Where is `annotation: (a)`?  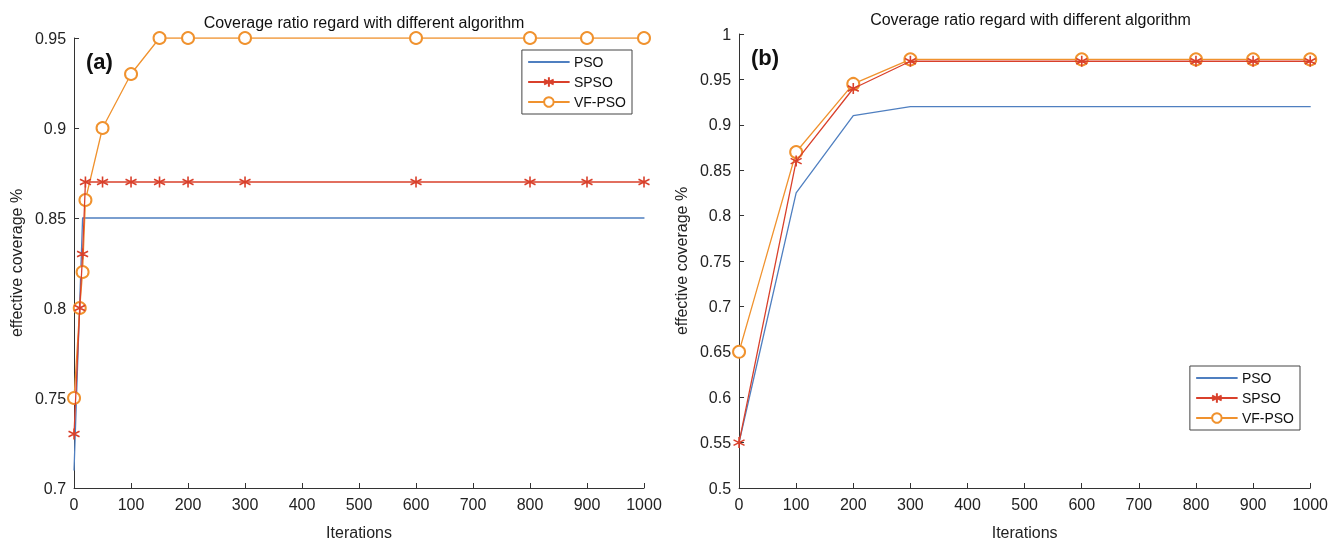
annotation: (a) is located at coordinates (99, 61).